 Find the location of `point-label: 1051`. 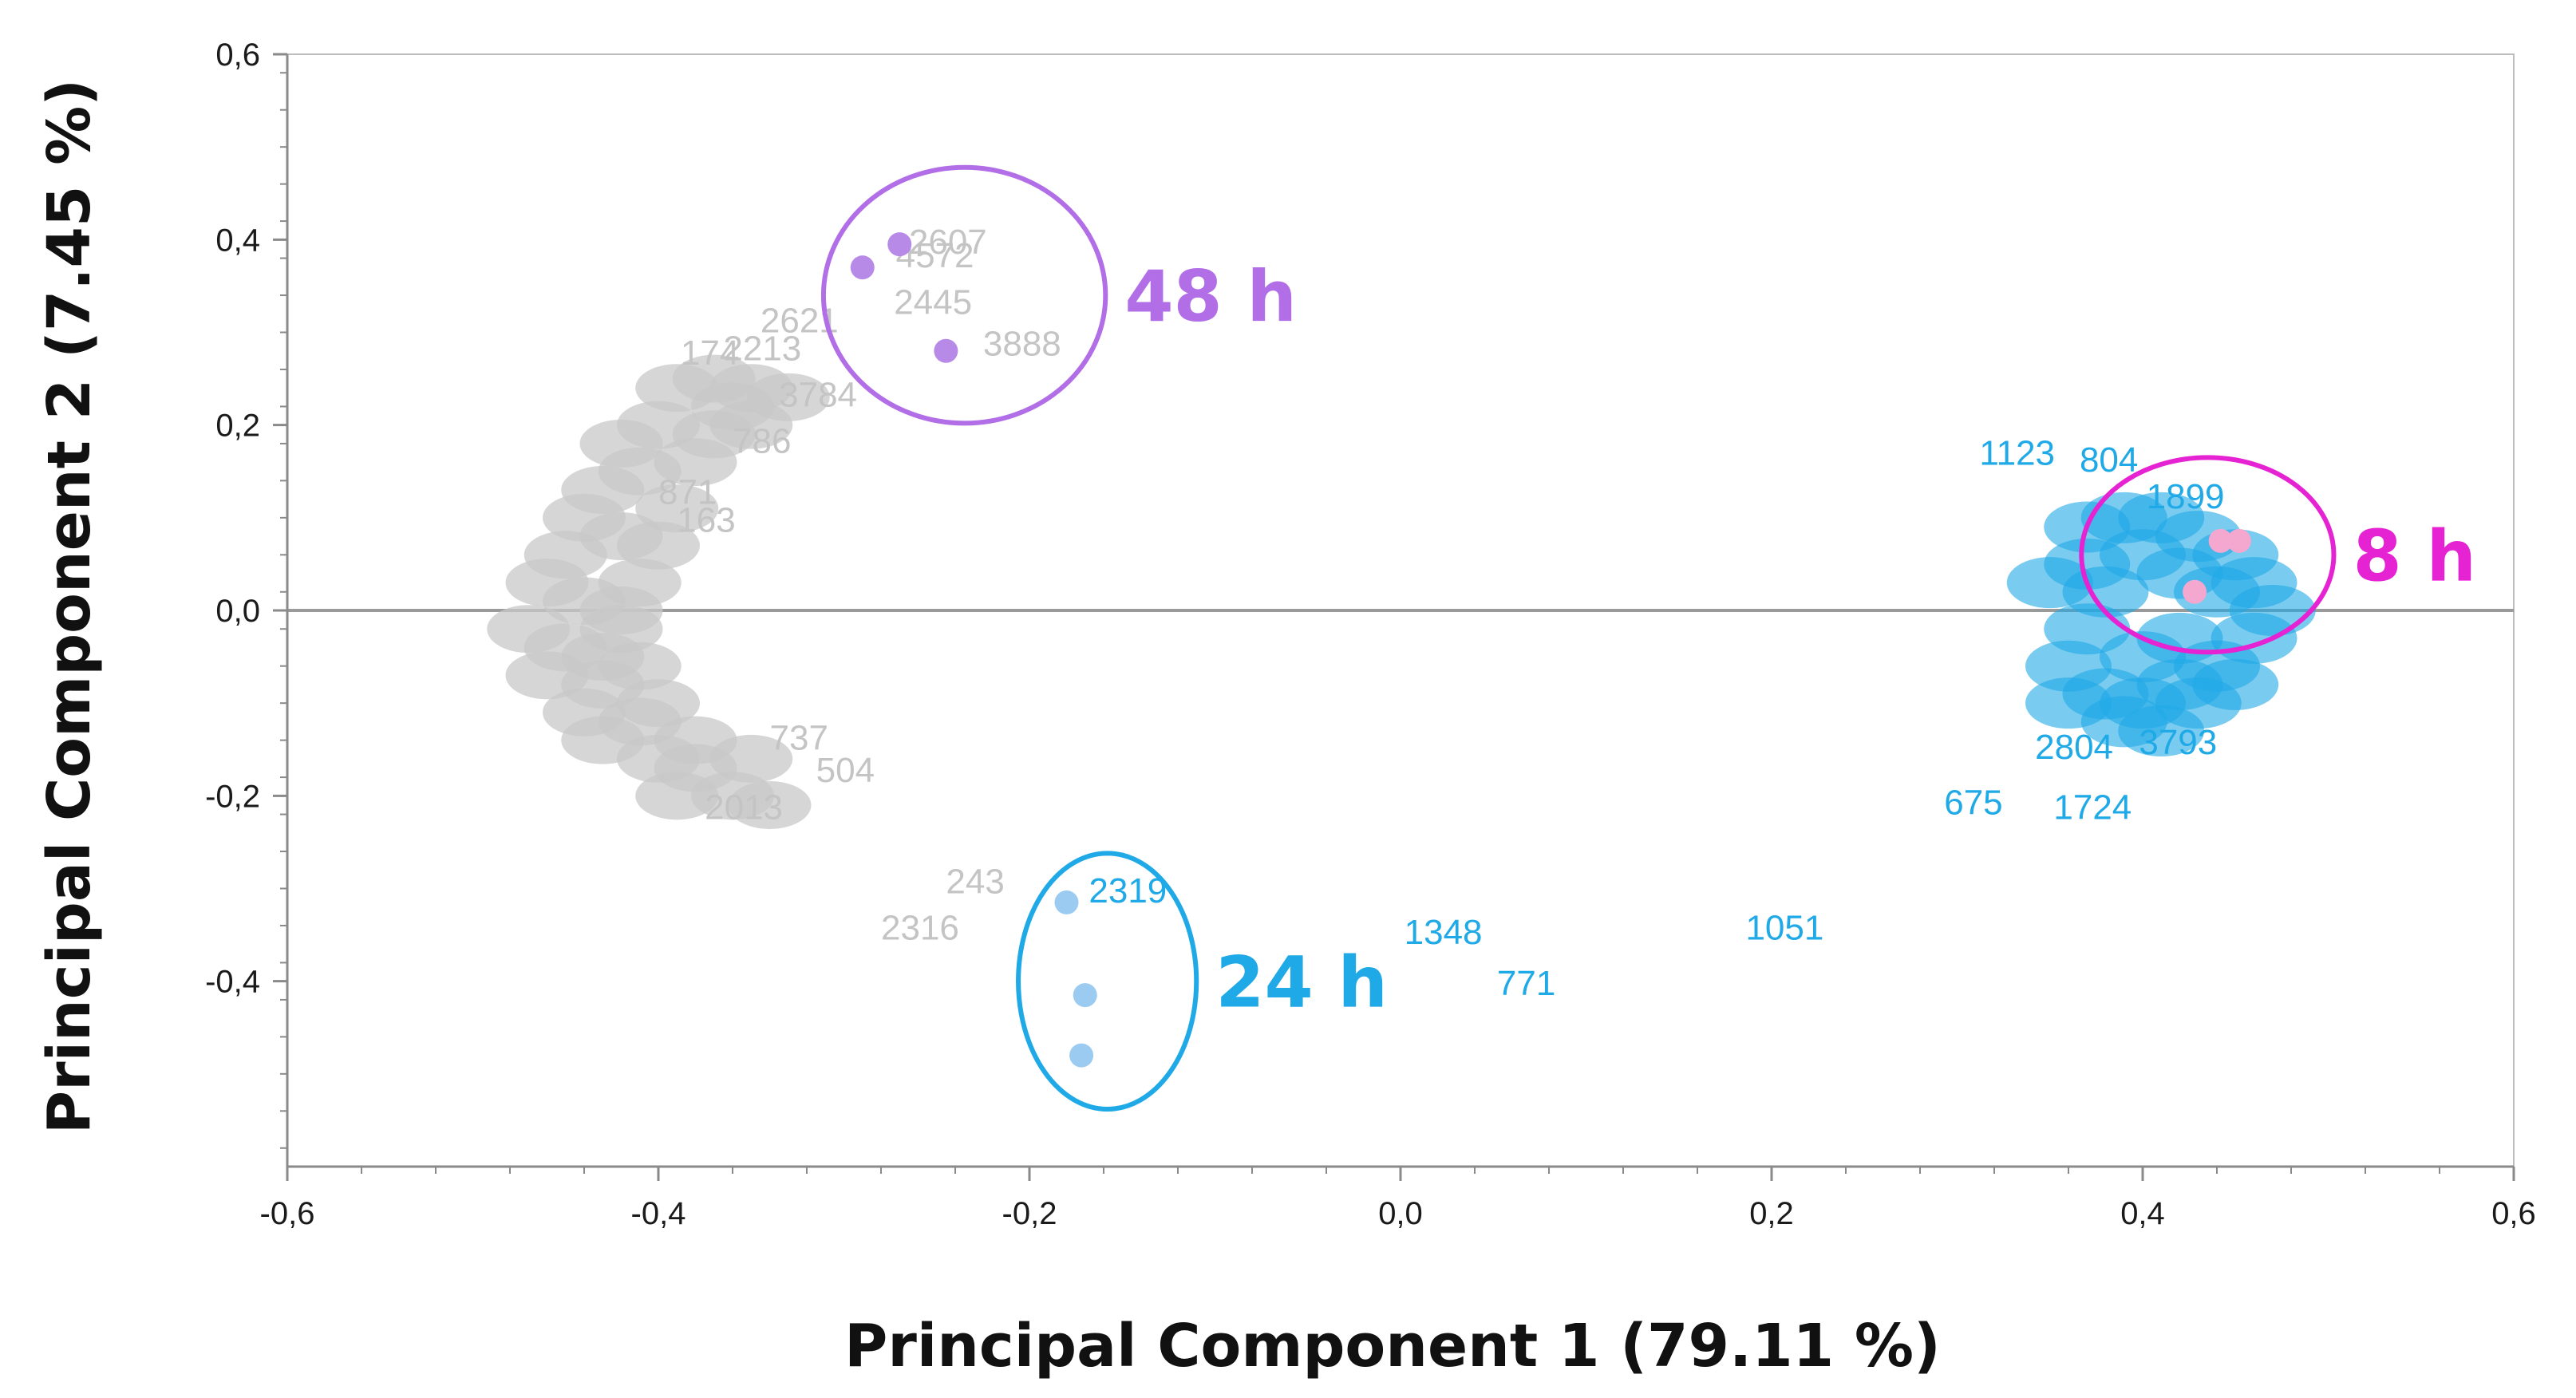

point-label: 1051 is located at coordinates (1784, 927).